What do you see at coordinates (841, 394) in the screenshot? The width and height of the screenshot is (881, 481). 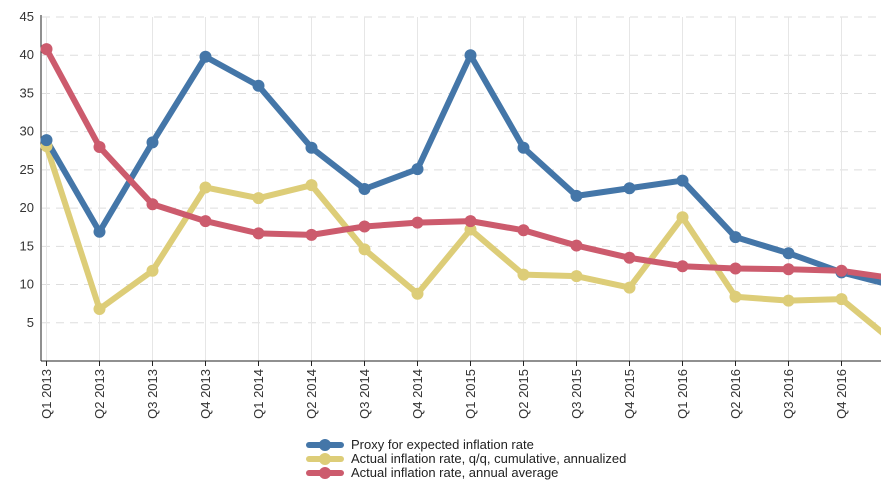 I see `x-tick-label: Q4 2016` at bounding box center [841, 394].